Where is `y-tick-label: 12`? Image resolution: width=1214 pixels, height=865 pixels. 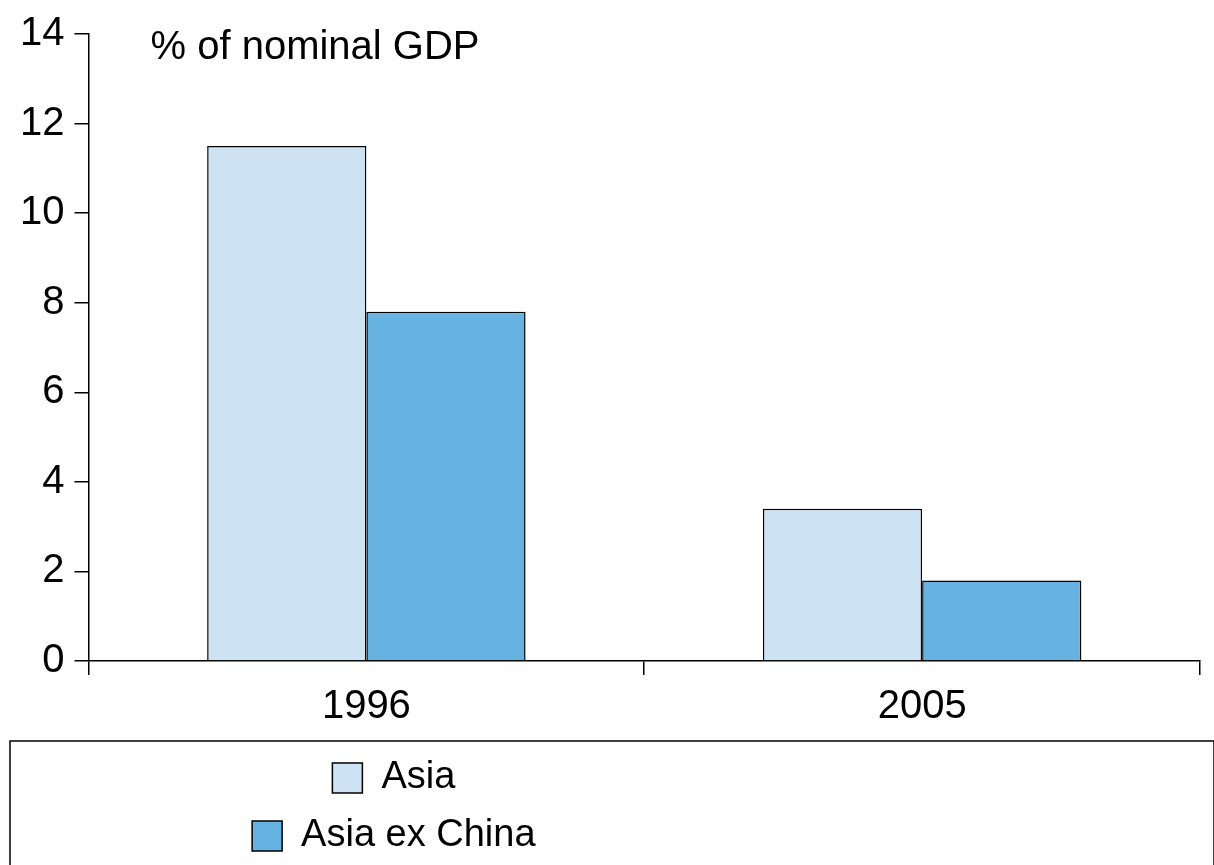 y-tick-label: 12 is located at coordinates (42, 120).